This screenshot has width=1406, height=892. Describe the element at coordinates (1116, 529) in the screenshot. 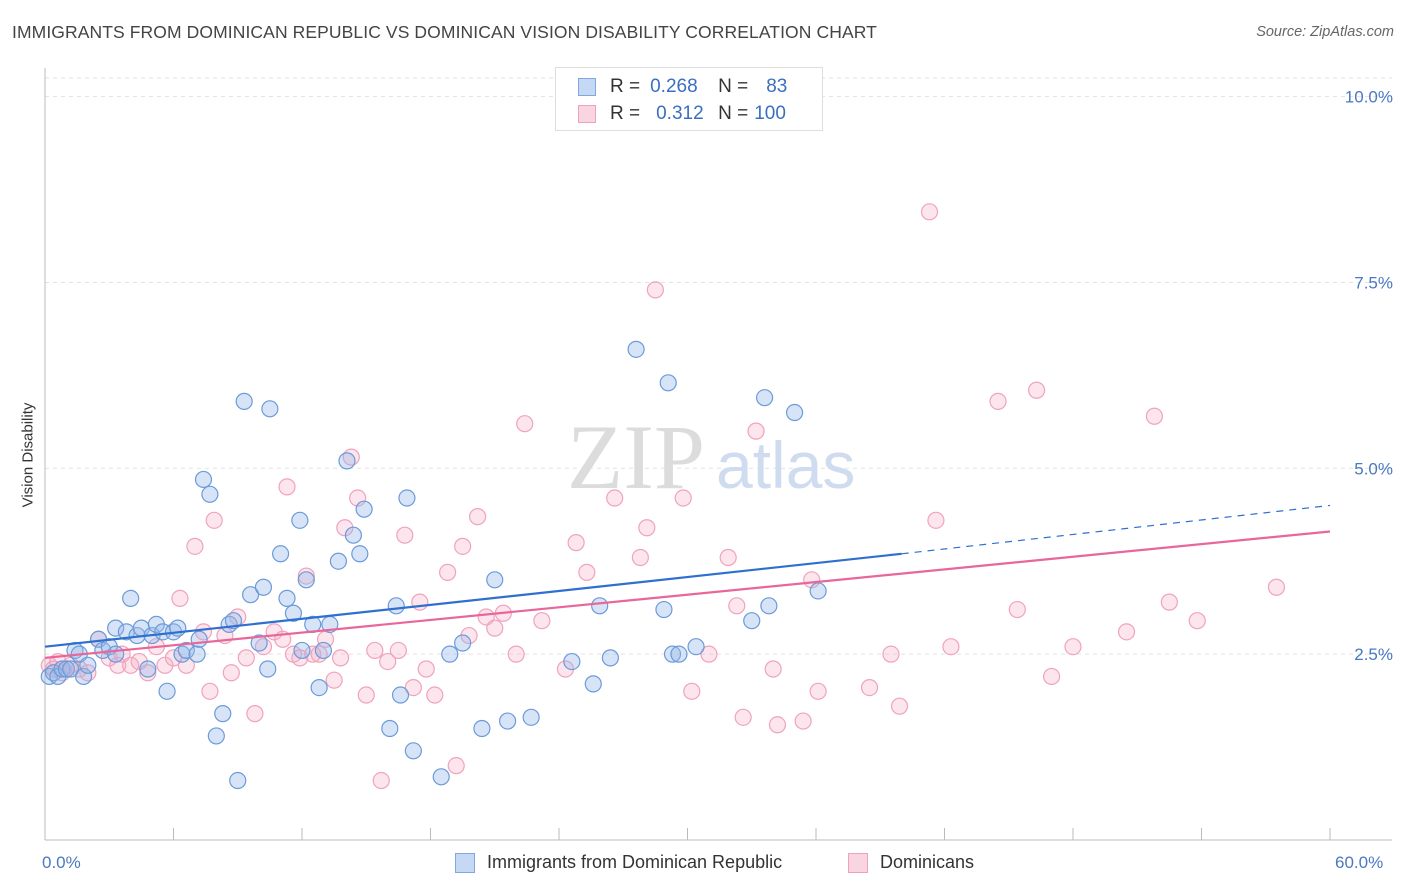

I see `trend-line-immigrants-extension` at that location.